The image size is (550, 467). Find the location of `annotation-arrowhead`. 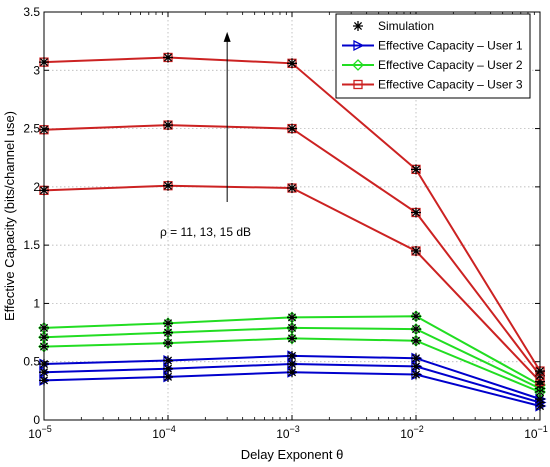

annotation-arrowhead is located at coordinates (227, 36).